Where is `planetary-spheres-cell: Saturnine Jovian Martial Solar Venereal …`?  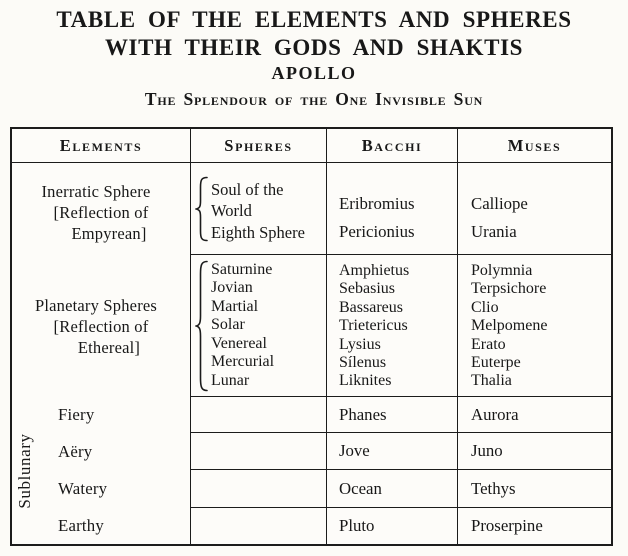
planetary-spheres-cell: Saturnine Jovian Martial Solar Venereal … is located at coordinates (258, 326).